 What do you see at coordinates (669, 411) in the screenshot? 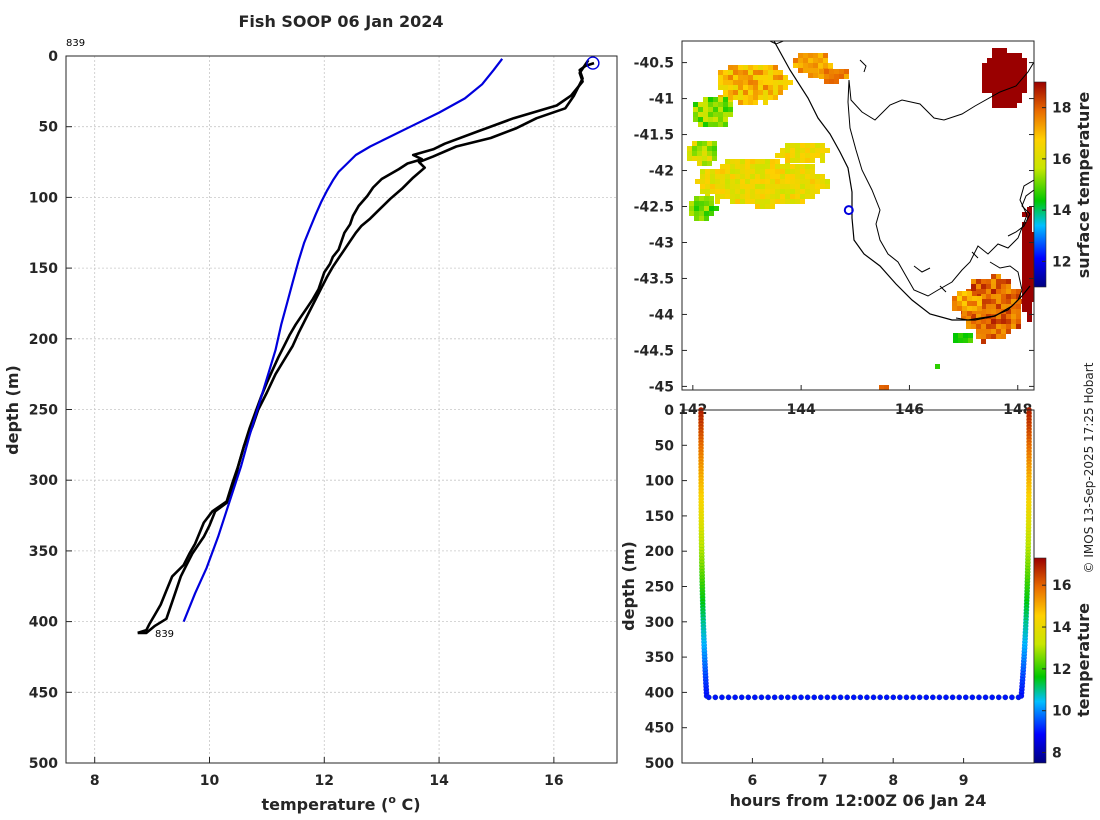
I see `section-ytick-label: 0` at bounding box center [669, 411].